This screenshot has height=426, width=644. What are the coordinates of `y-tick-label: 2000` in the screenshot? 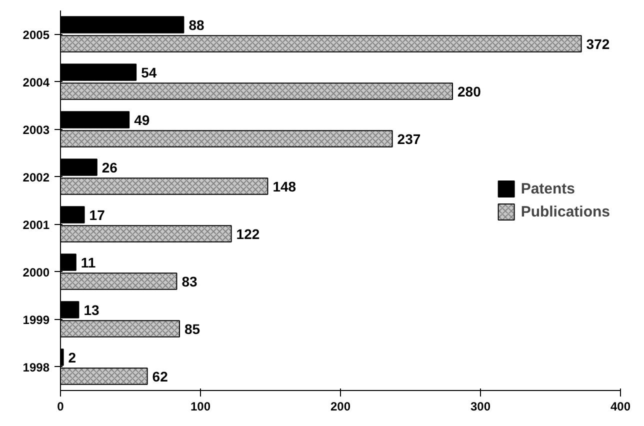 It's located at (36, 272).